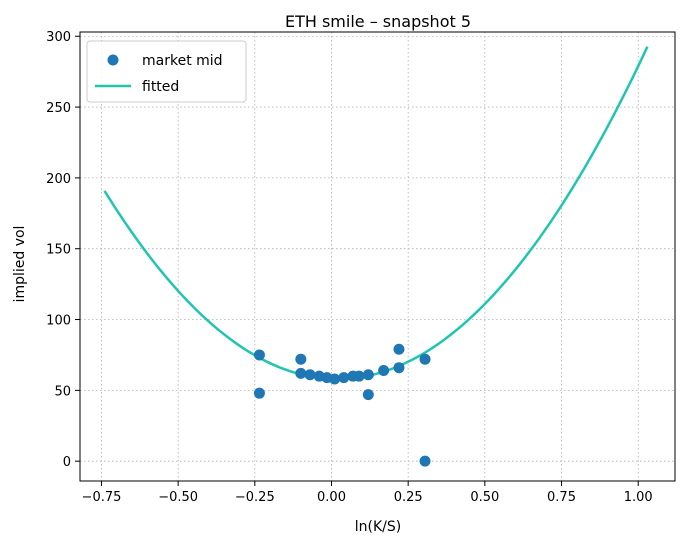 Image resolution: width=687 pixels, height=546 pixels. I want to click on y-tick-label: 0, so click(67, 462).